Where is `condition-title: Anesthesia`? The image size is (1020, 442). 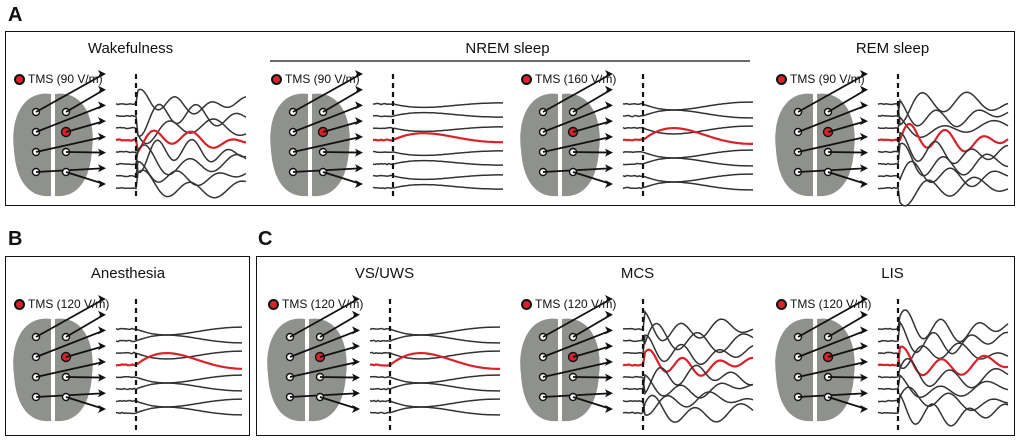
condition-title: Anesthesia is located at coordinates (128, 273).